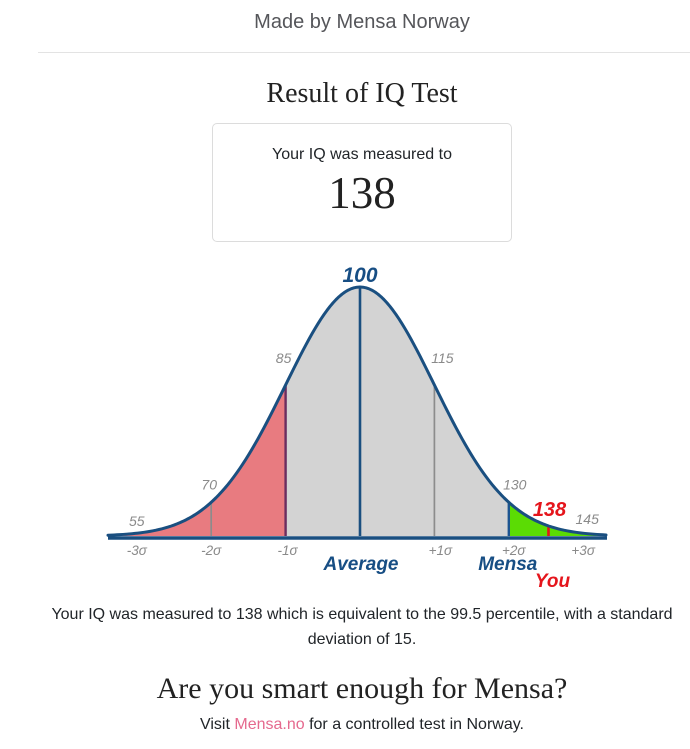  I want to click on cta-heading: Are you smart enough for Mensa?, so click(362, 688).